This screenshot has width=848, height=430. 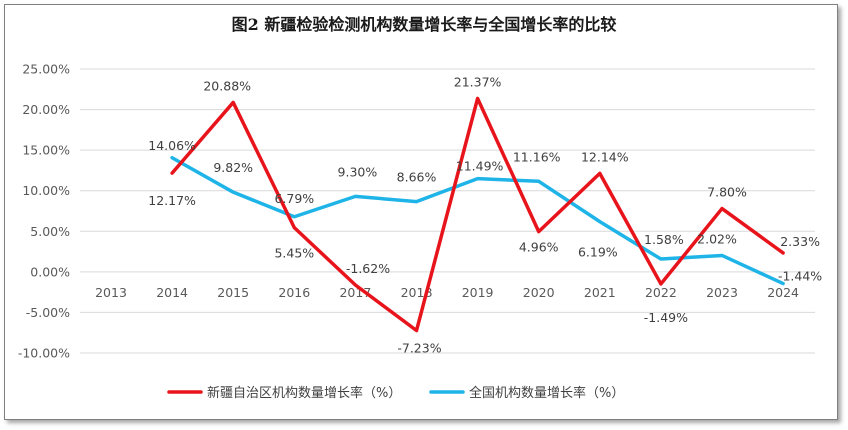 What do you see at coordinates (355, 292) in the screenshot?
I see `x-tick-label: 2017` at bounding box center [355, 292].